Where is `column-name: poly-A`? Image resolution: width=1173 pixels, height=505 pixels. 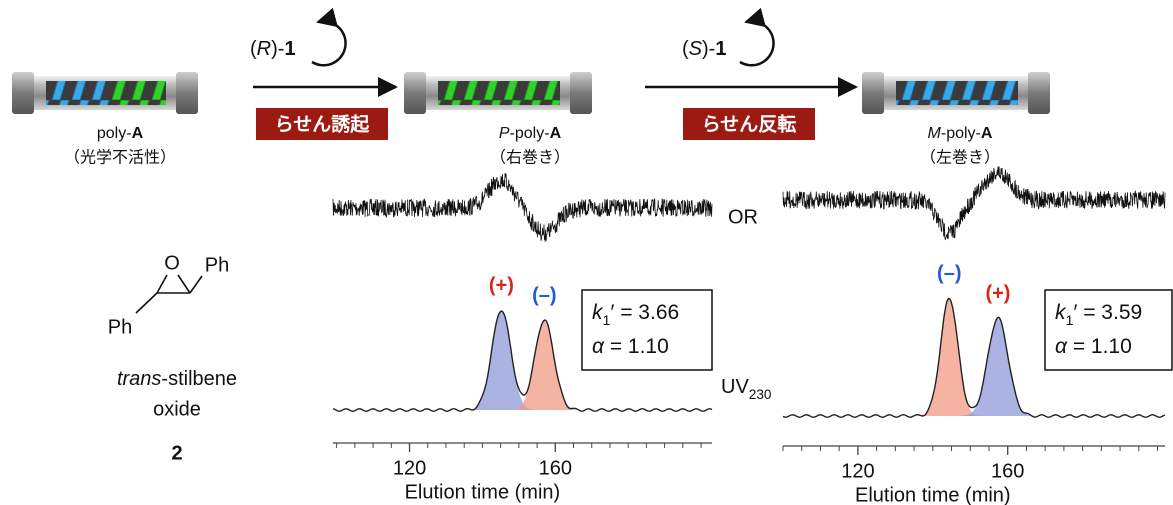 column-name: poly-A is located at coordinates (120, 133).